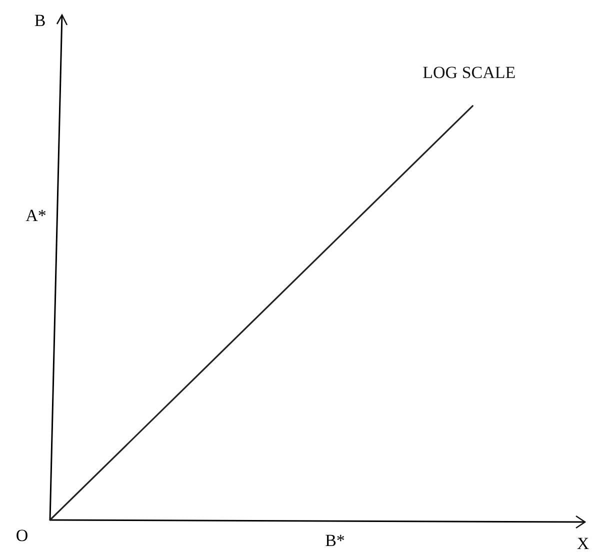  What do you see at coordinates (36, 215) in the screenshot?
I see `annotation: A*` at bounding box center [36, 215].